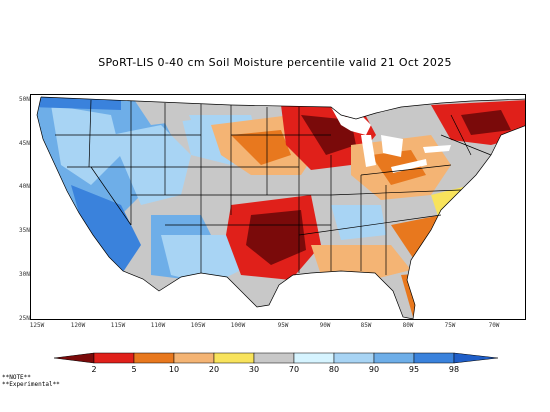 The height and width of the screenshot is (412, 550). Describe the element at coordinates (31, 384) in the screenshot. I see `experimental-label: **Experimental**` at that location.